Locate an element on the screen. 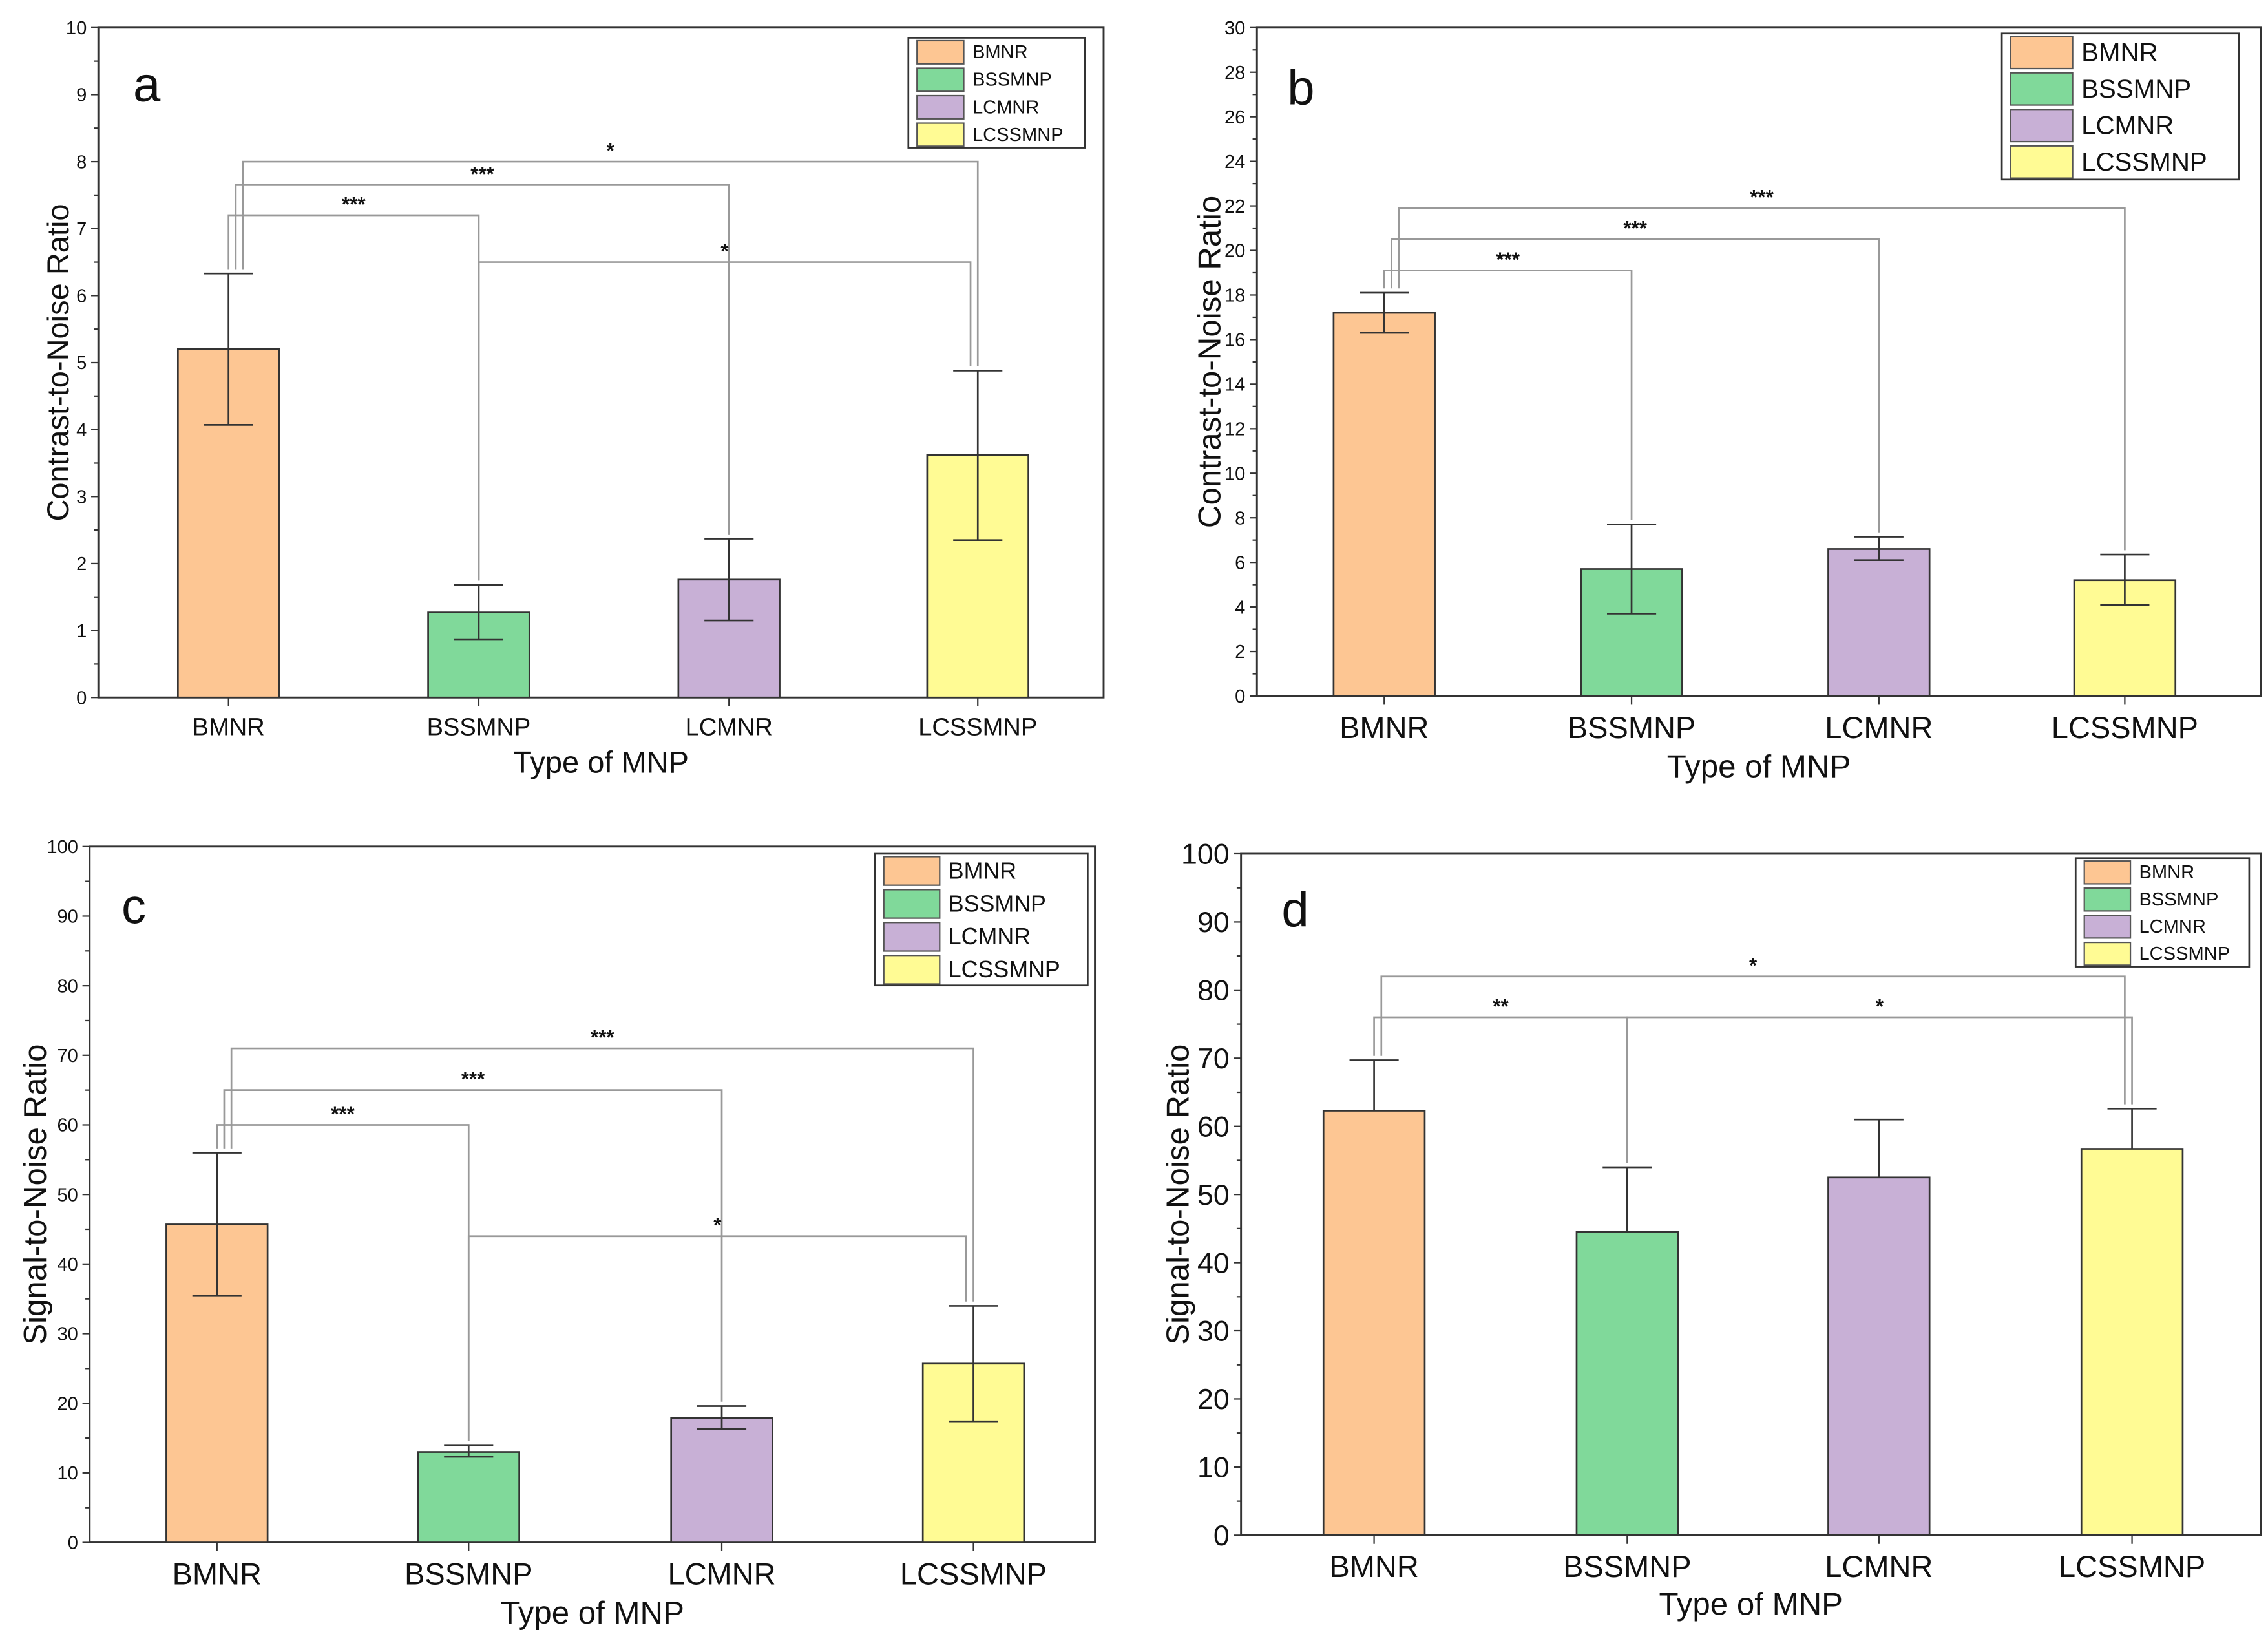  legend-label: LCMNR is located at coordinates (2172, 926).